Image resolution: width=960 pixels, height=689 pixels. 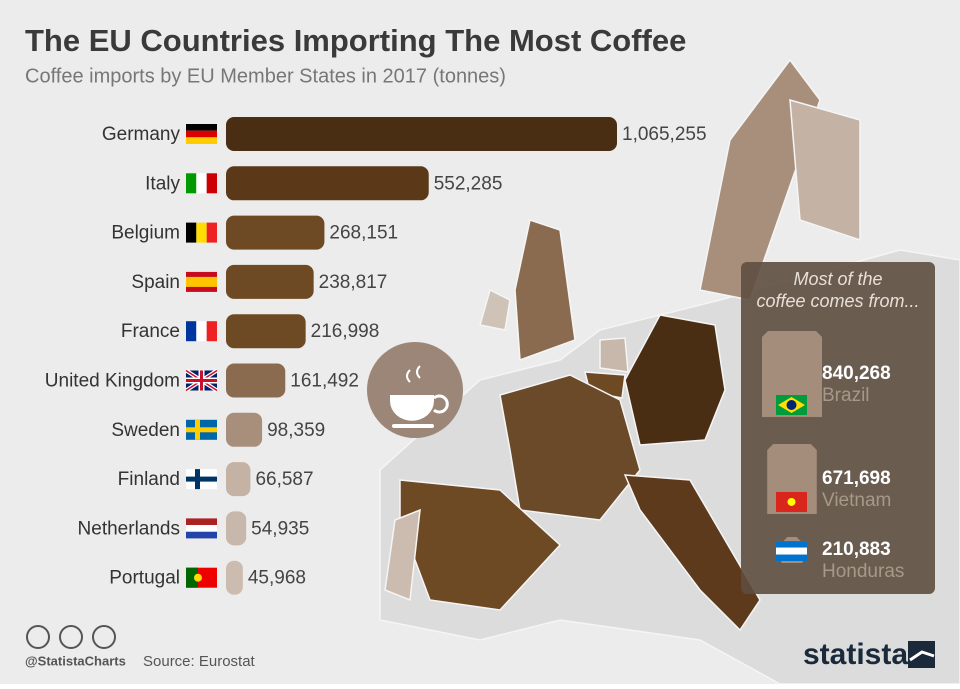 What do you see at coordinates (155, 282) in the screenshot?
I see `category-label: Spain` at bounding box center [155, 282].